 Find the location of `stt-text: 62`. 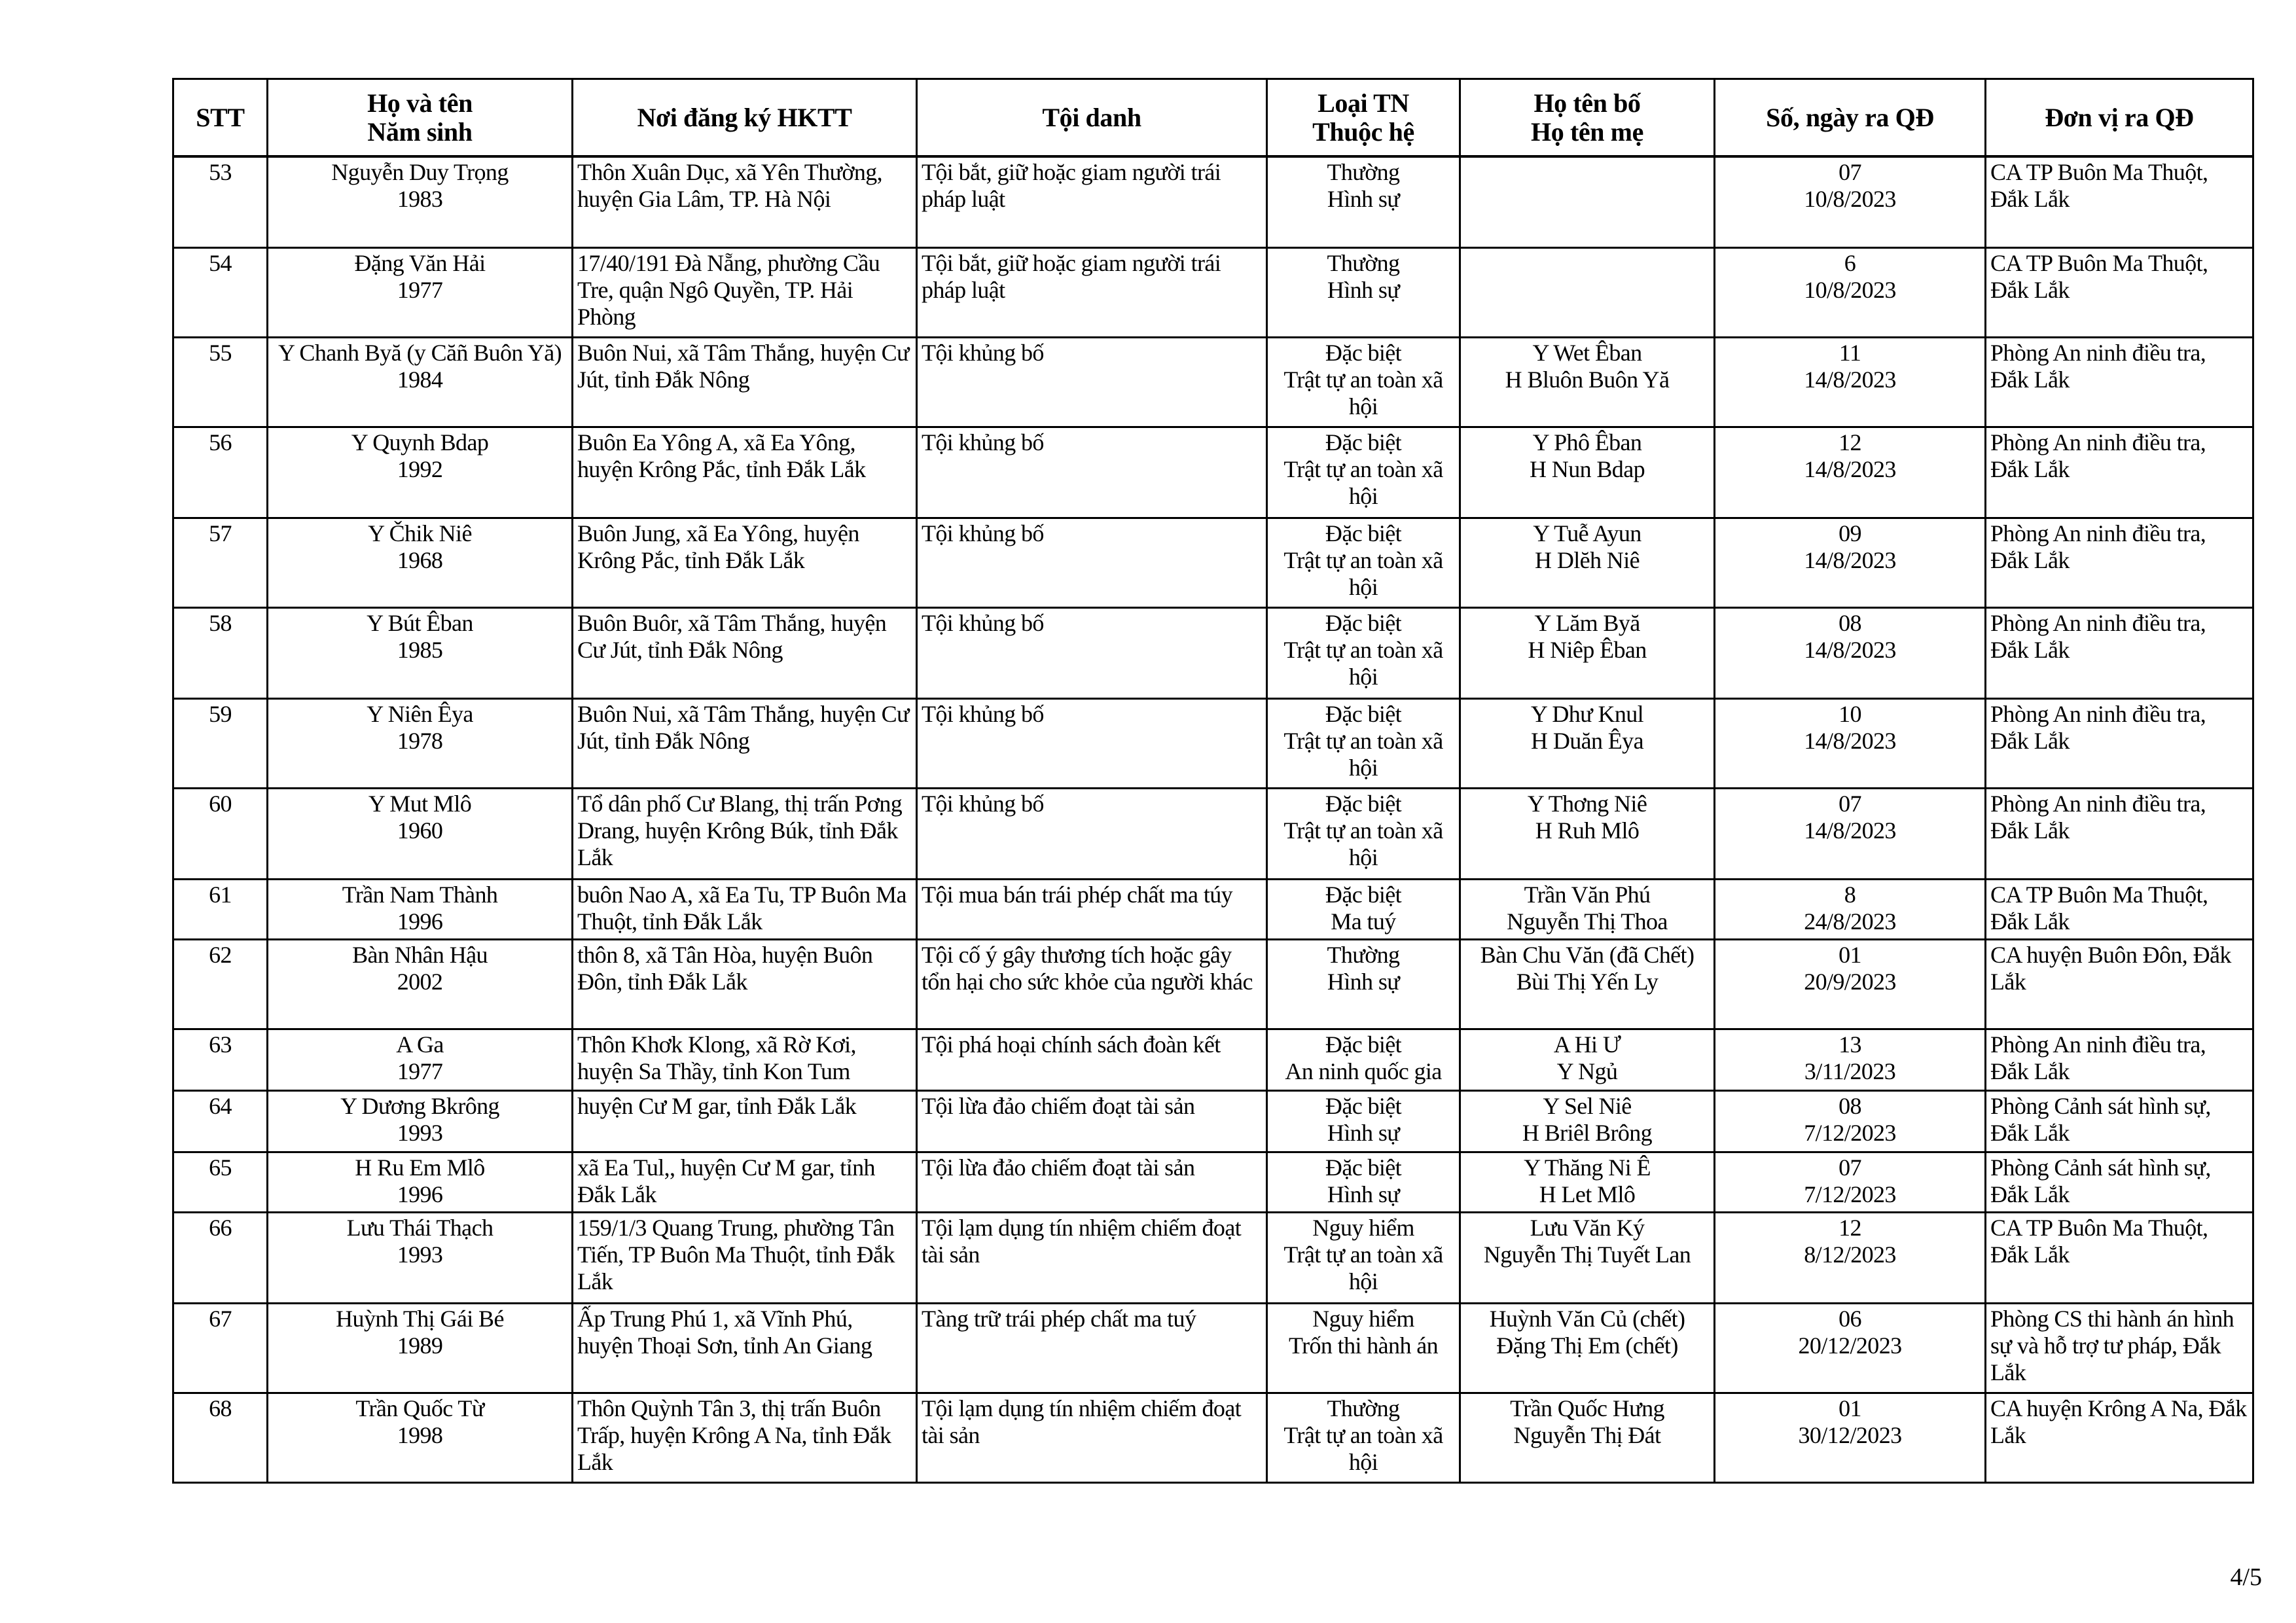

stt-text: 62 is located at coordinates (220, 954).